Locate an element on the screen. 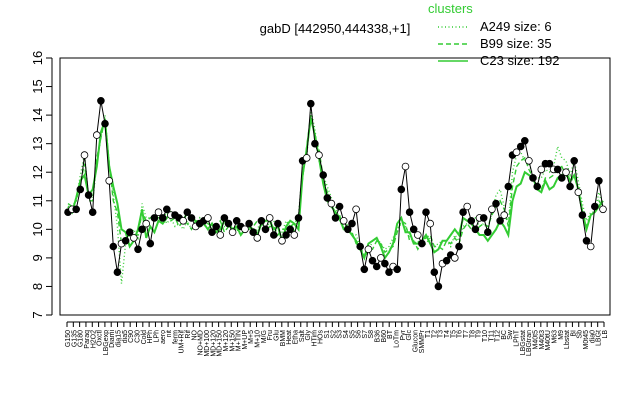 This screenshot has width=640, height=400. x-tick-label: M9 is located at coordinates (561, 335).